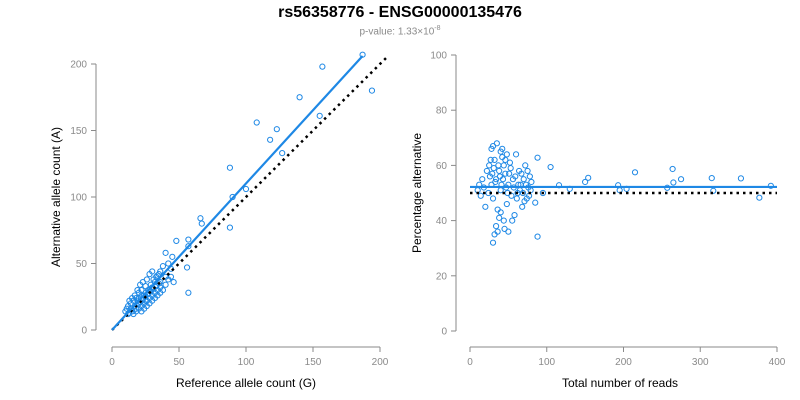 The height and width of the screenshot is (400, 800). I want to click on x-tick-label: 300, so click(700, 362).